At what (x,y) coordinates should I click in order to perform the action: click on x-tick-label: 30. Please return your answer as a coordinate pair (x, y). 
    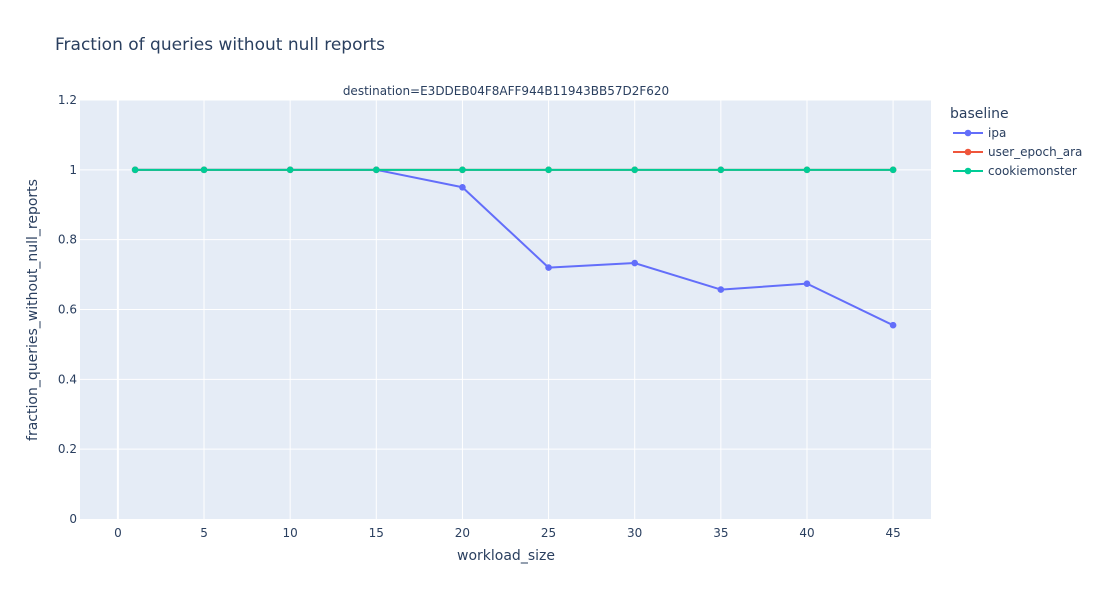
    Looking at the image, I should click on (634, 533).